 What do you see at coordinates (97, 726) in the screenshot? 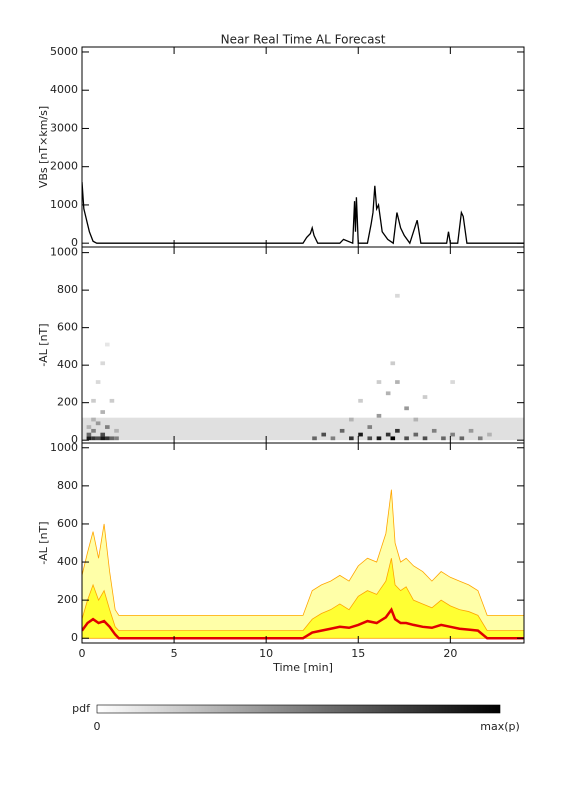
I see `colorbar-min-label: 0` at bounding box center [97, 726].